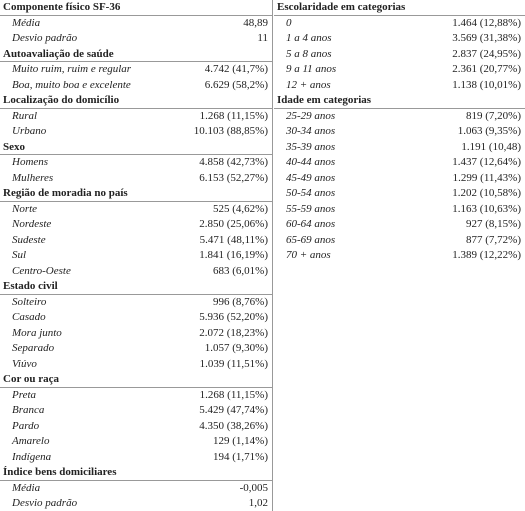  What do you see at coordinates (136, 132) in the screenshot?
I see `table-row: Urbano 10.103 (88,85%)` at bounding box center [136, 132].